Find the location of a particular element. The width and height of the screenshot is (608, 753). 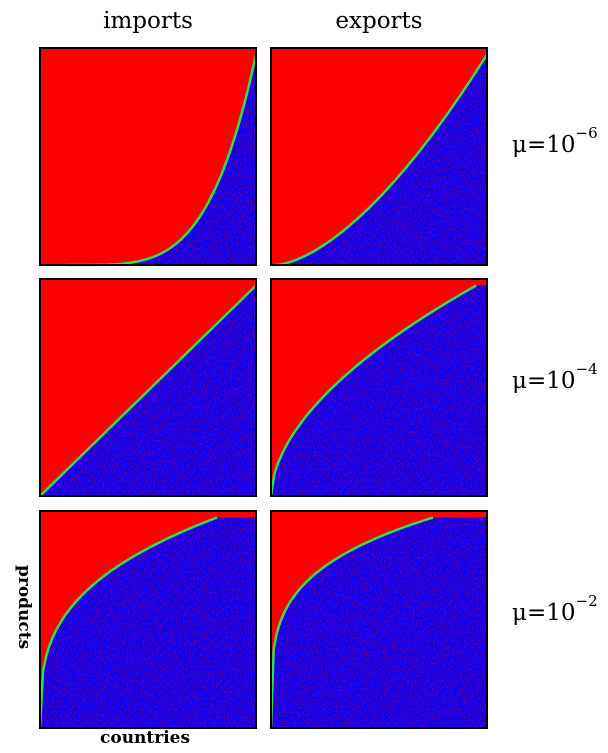

x-axis-label: countries is located at coordinates (145, 738).